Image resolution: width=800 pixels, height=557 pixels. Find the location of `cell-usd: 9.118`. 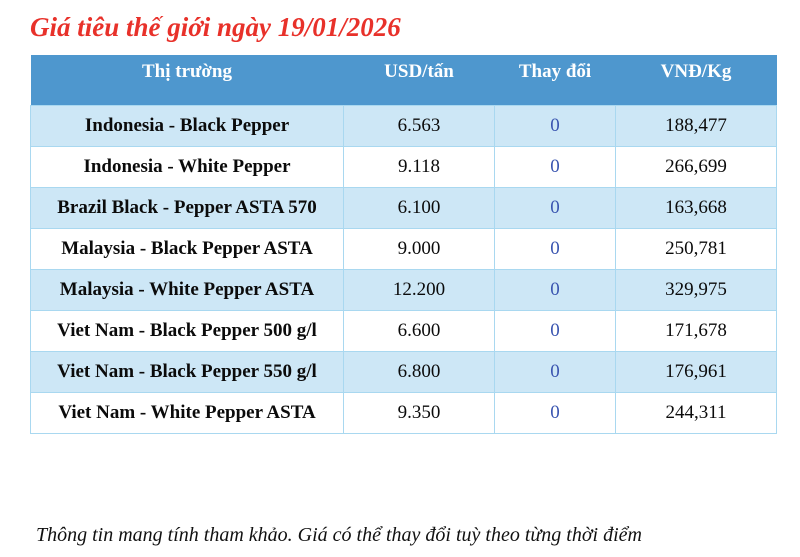

cell-usd: 9.118 is located at coordinates (419, 167).